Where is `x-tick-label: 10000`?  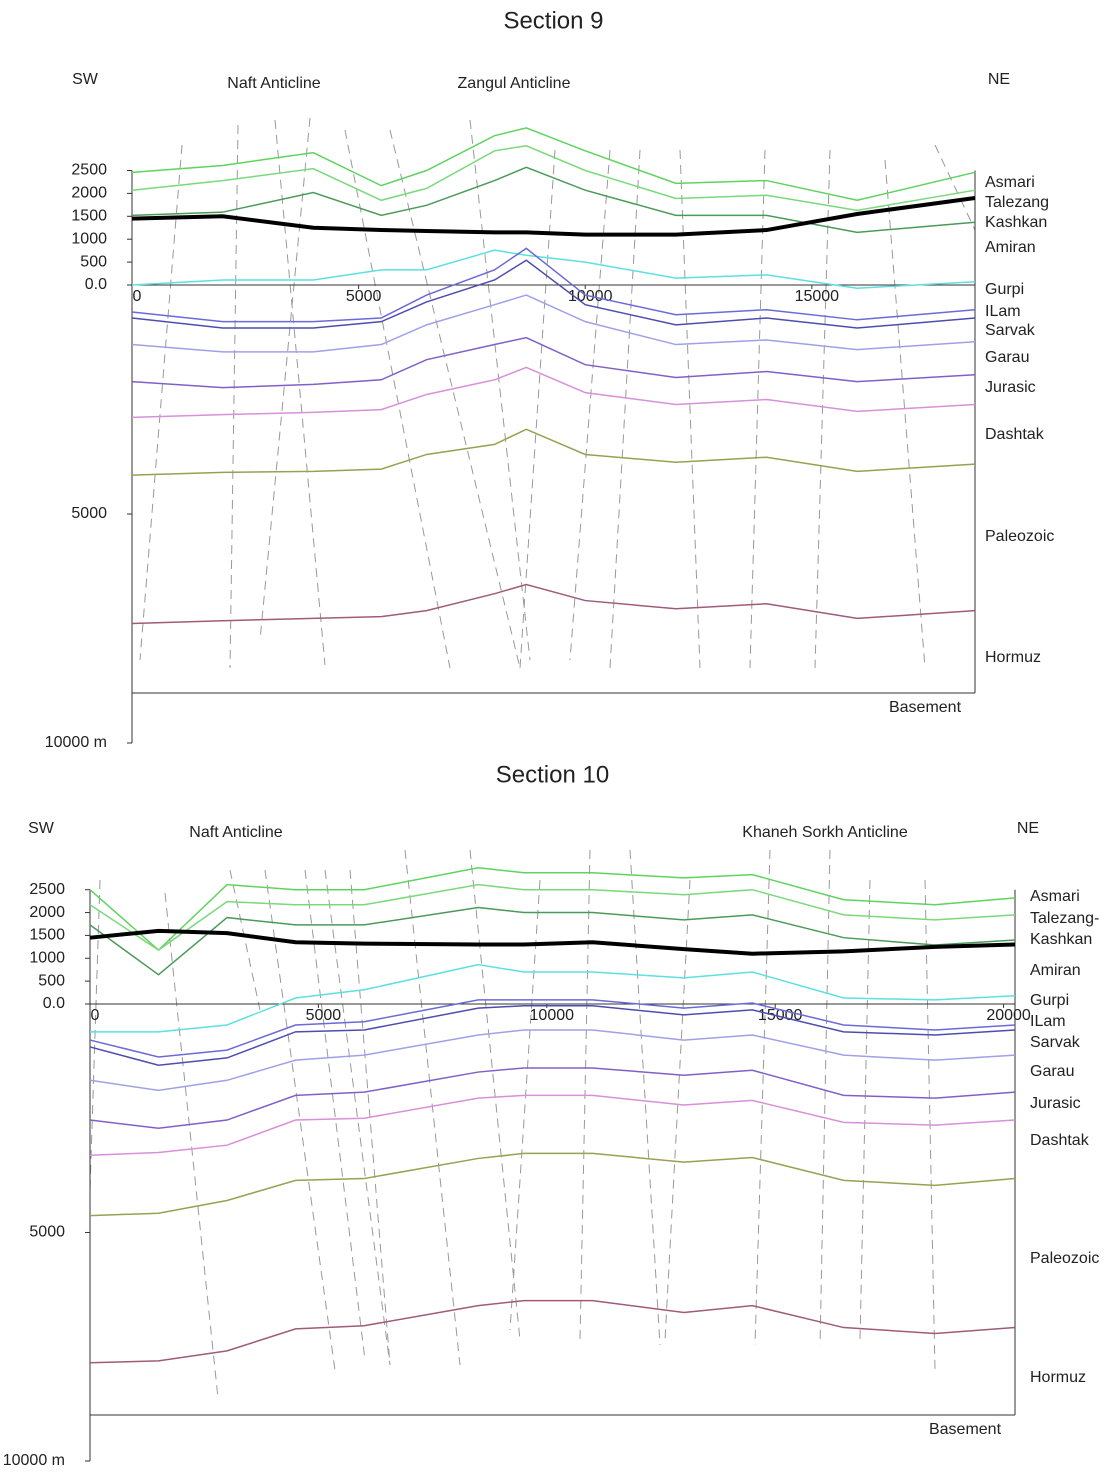
x-tick-label: 10000 is located at coordinates (552, 1015).